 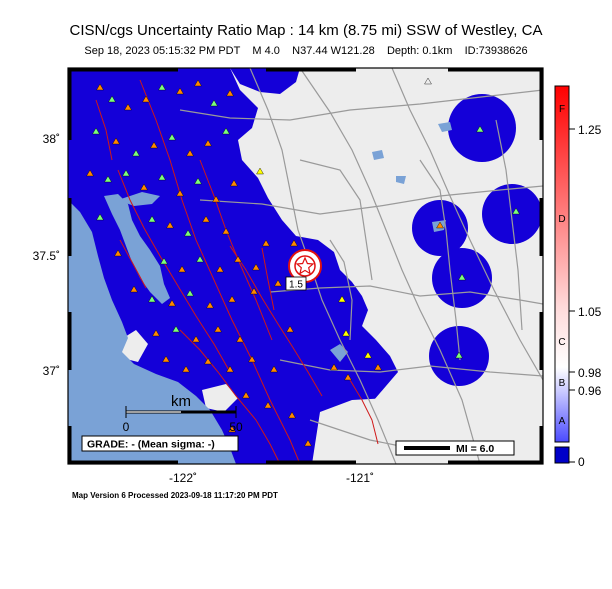 I want to click on lat-label-37-5: 37.5˚, so click(x=46, y=256).